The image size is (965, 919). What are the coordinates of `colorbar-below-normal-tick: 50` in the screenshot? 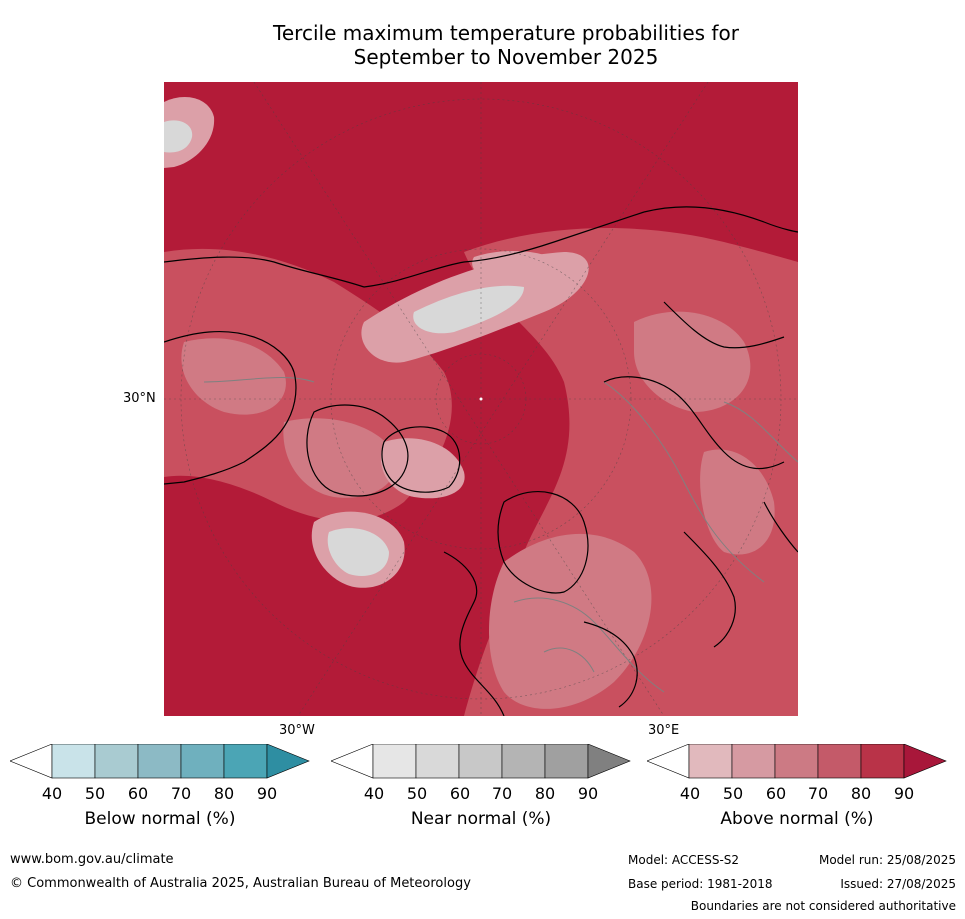 It's located at (95, 793).